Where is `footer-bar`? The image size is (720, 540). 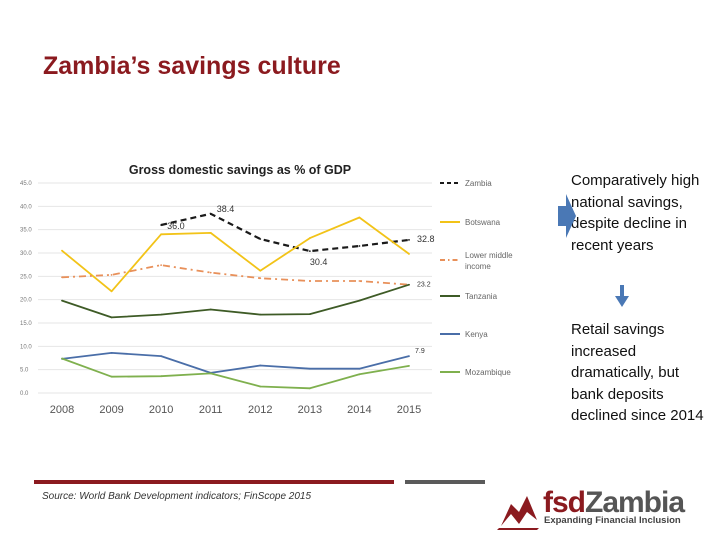 footer-bar is located at coordinates (214, 482).